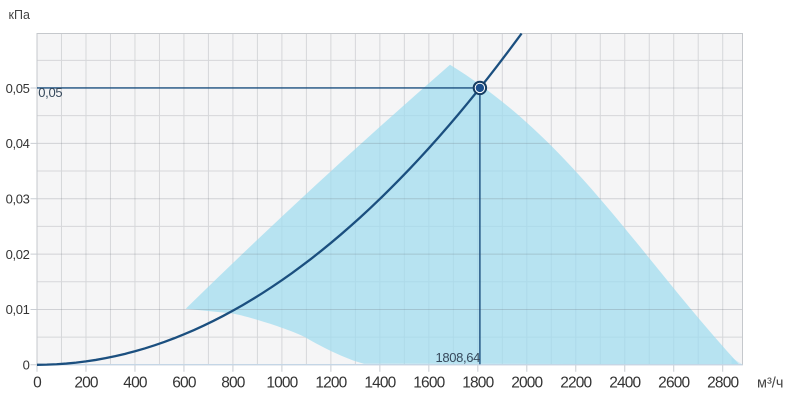  I want to click on svg-text: 1200, so click(331, 383).